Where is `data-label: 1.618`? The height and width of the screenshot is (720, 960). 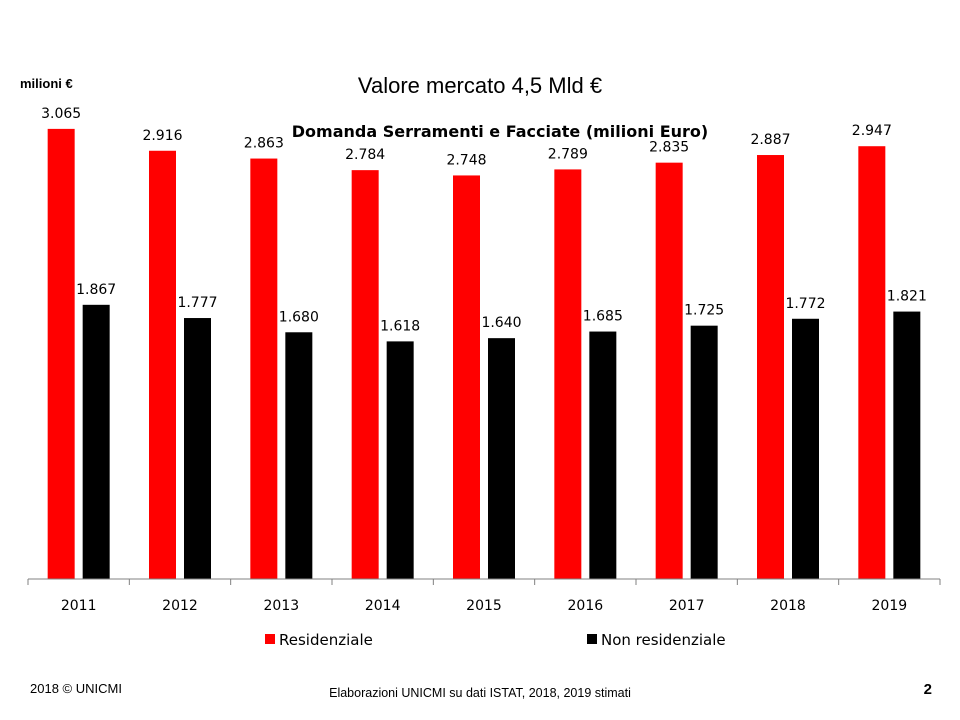 data-label: 1.618 is located at coordinates (400, 326).